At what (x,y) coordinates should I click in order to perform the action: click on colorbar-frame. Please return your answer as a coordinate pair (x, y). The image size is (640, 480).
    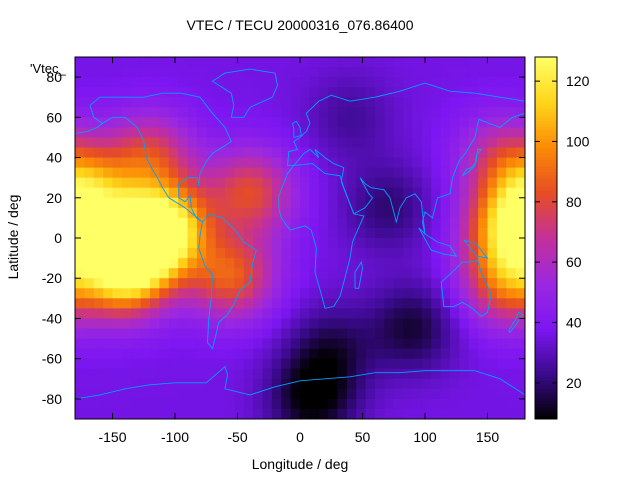
    Looking at the image, I should click on (546, 238).